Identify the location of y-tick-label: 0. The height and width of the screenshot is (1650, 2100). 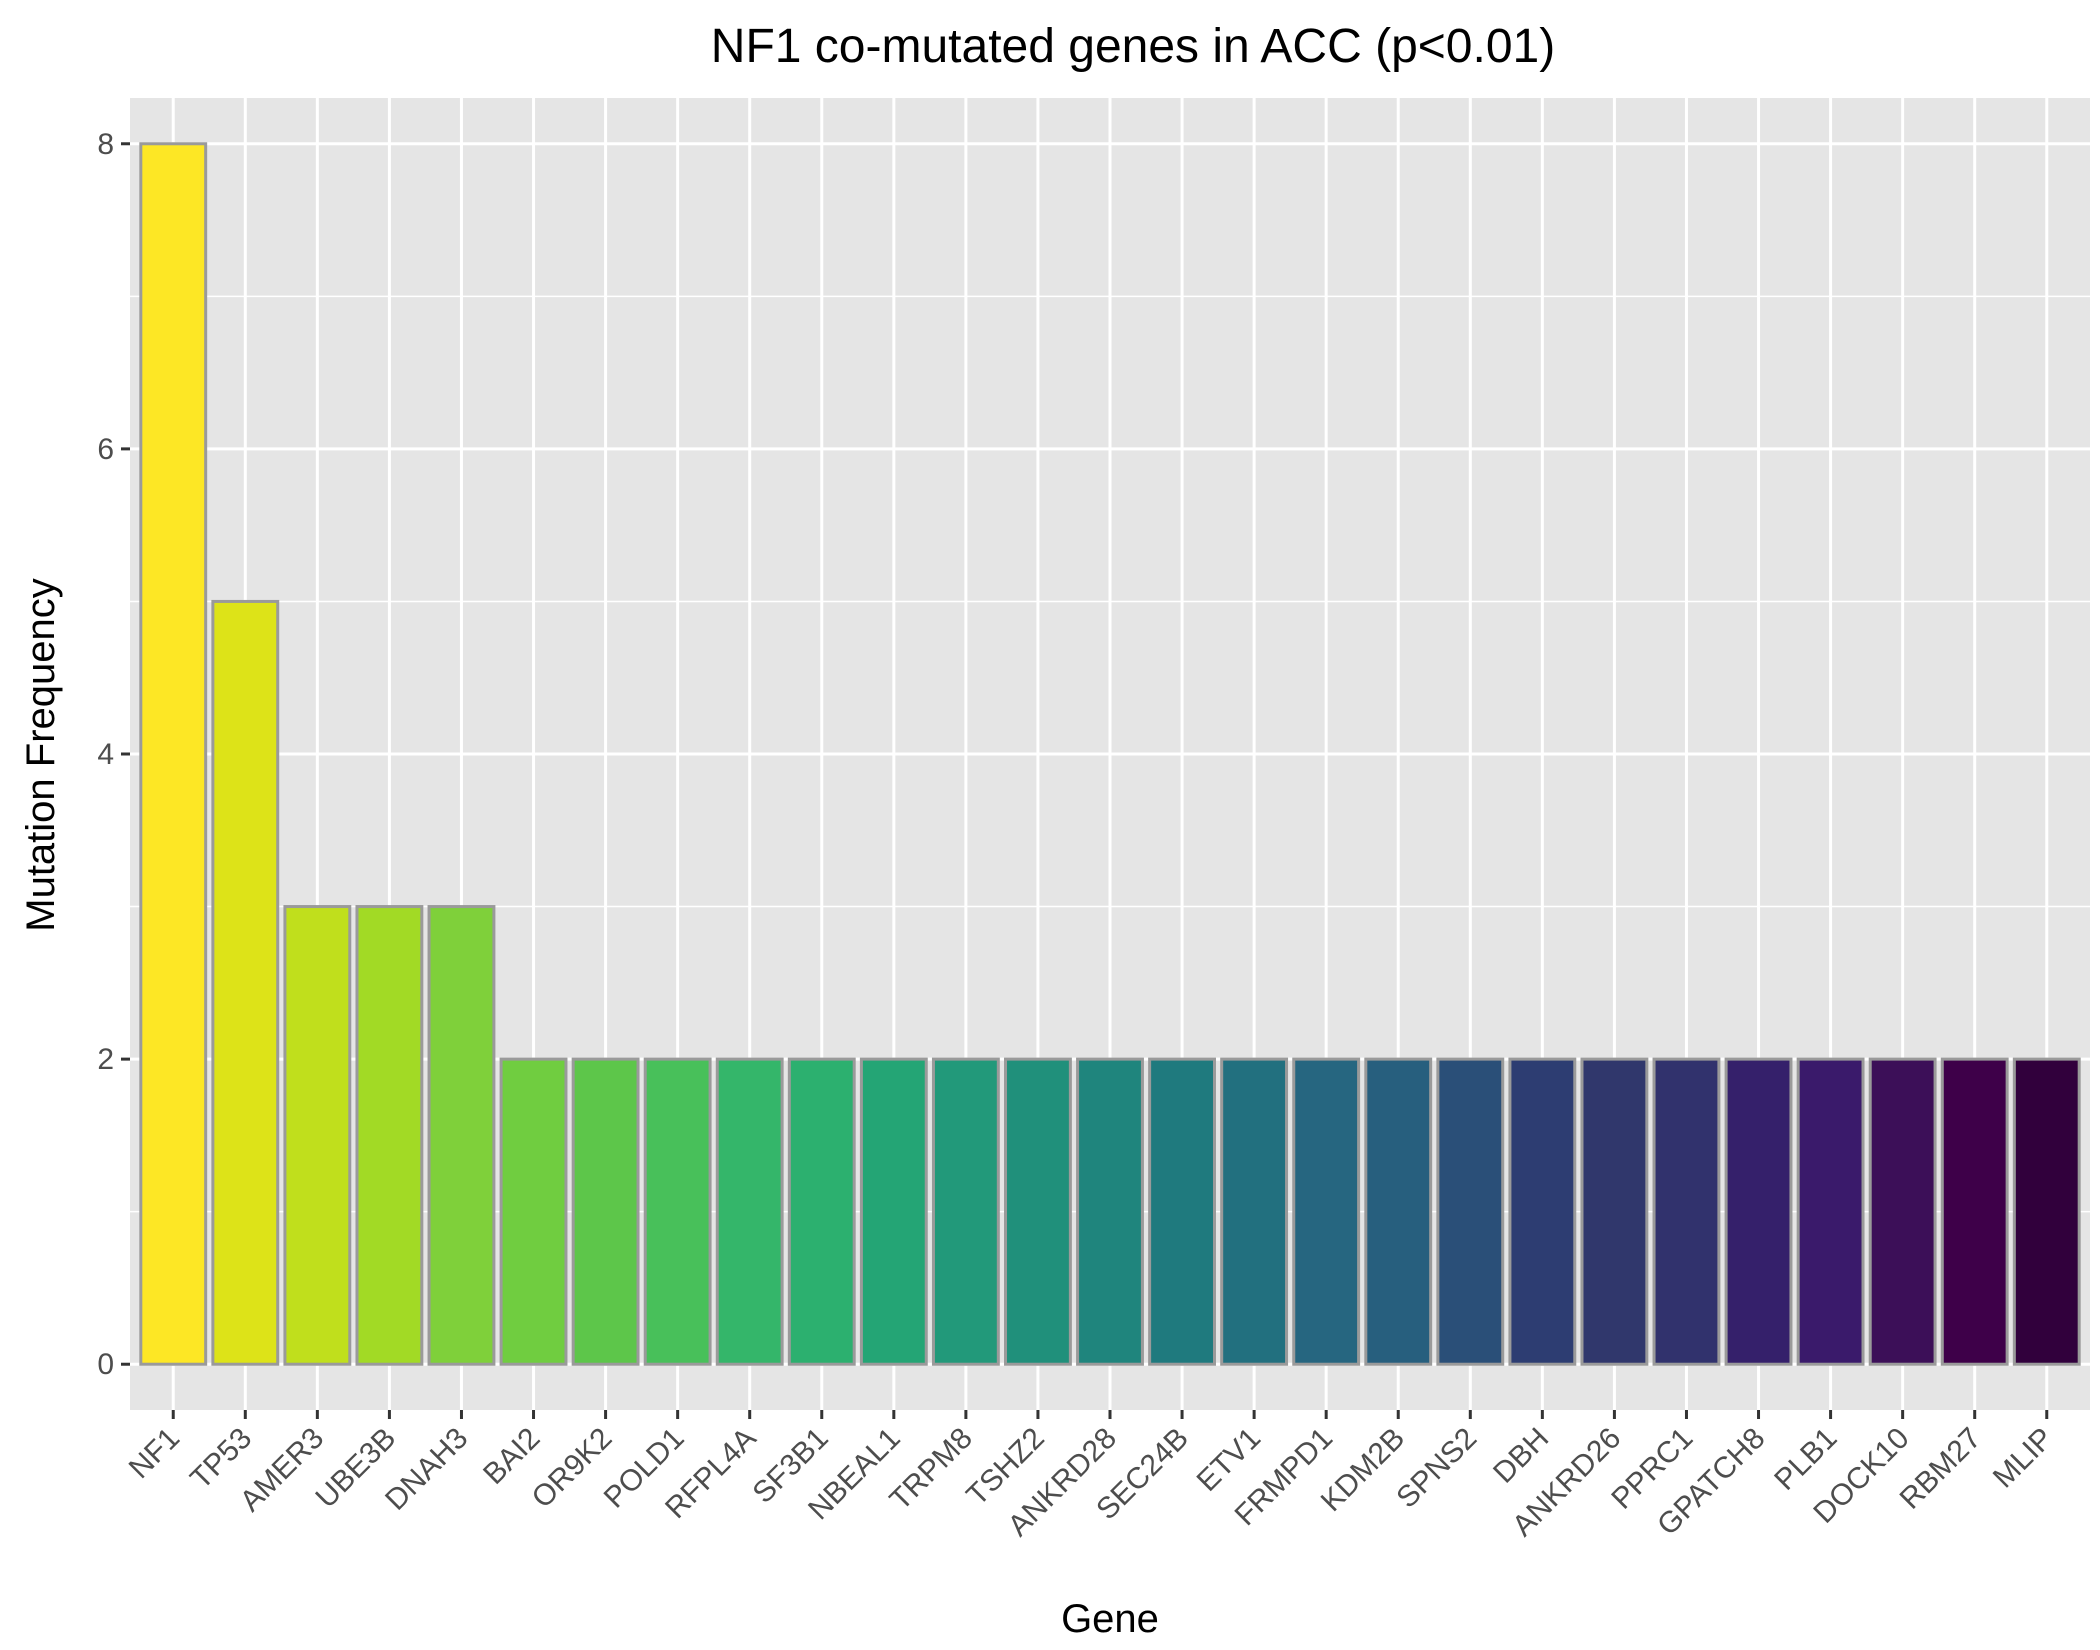
(105, 1364).